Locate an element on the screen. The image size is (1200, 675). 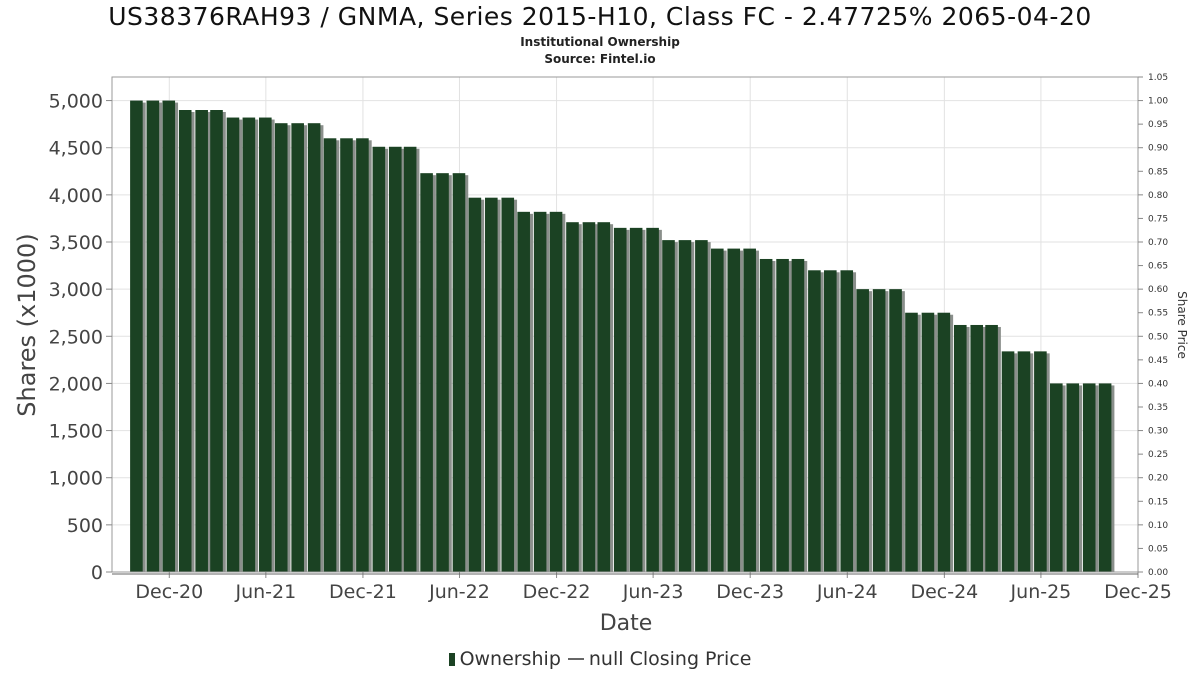
legend-ownership-swatch is located at coordinates (451, 659).